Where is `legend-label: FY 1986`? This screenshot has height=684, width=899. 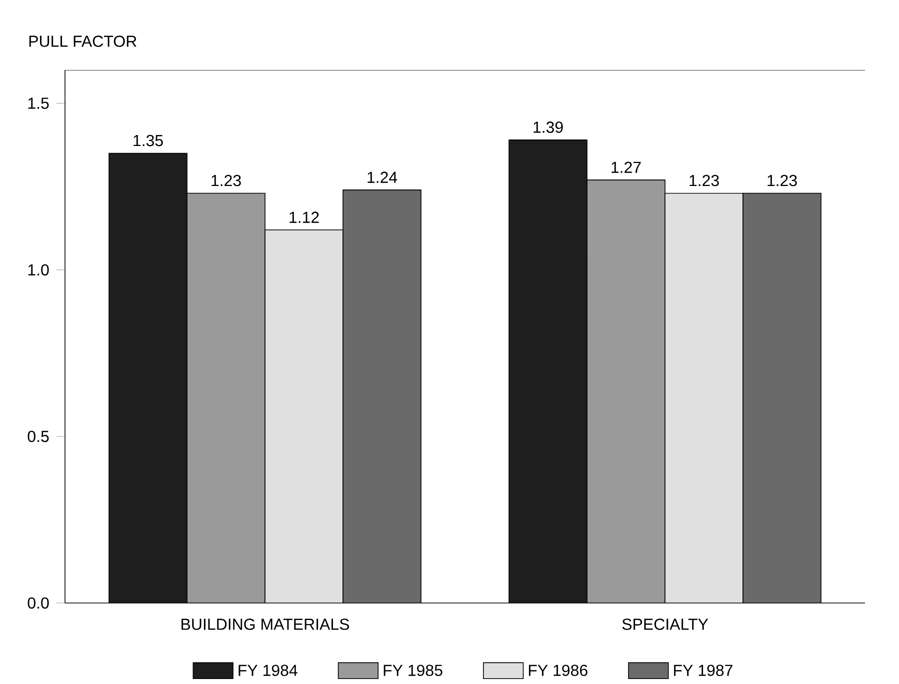
legend-label: FY 1986 is located at coordinates (558, 670).